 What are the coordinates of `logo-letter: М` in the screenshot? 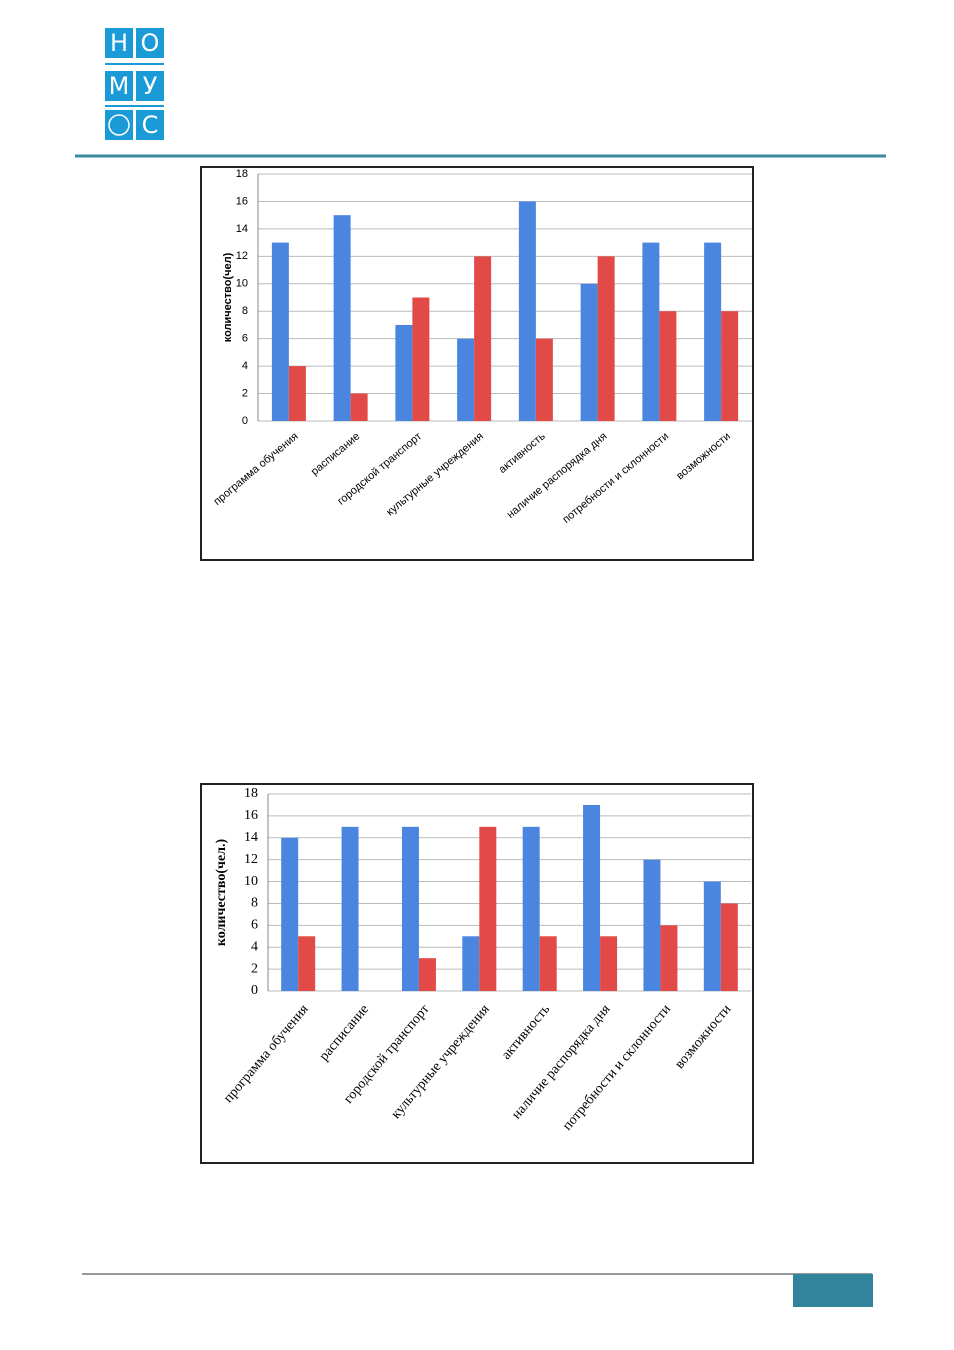 It's located at (119, 86).